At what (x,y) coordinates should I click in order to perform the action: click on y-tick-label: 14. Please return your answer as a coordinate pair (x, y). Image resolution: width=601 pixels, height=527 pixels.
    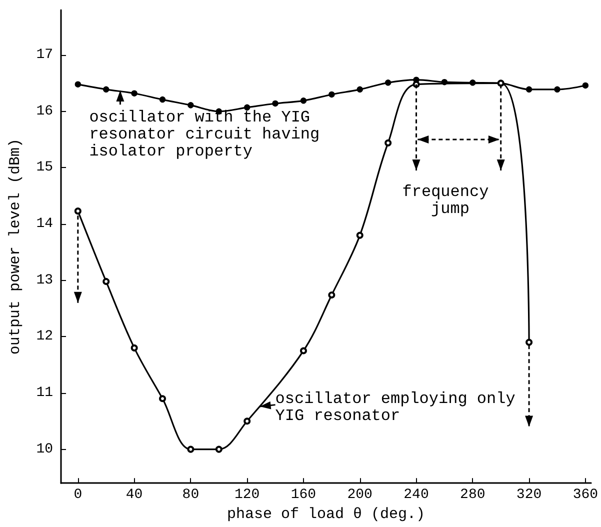
    Looking at the image, I should click on (44, 224).